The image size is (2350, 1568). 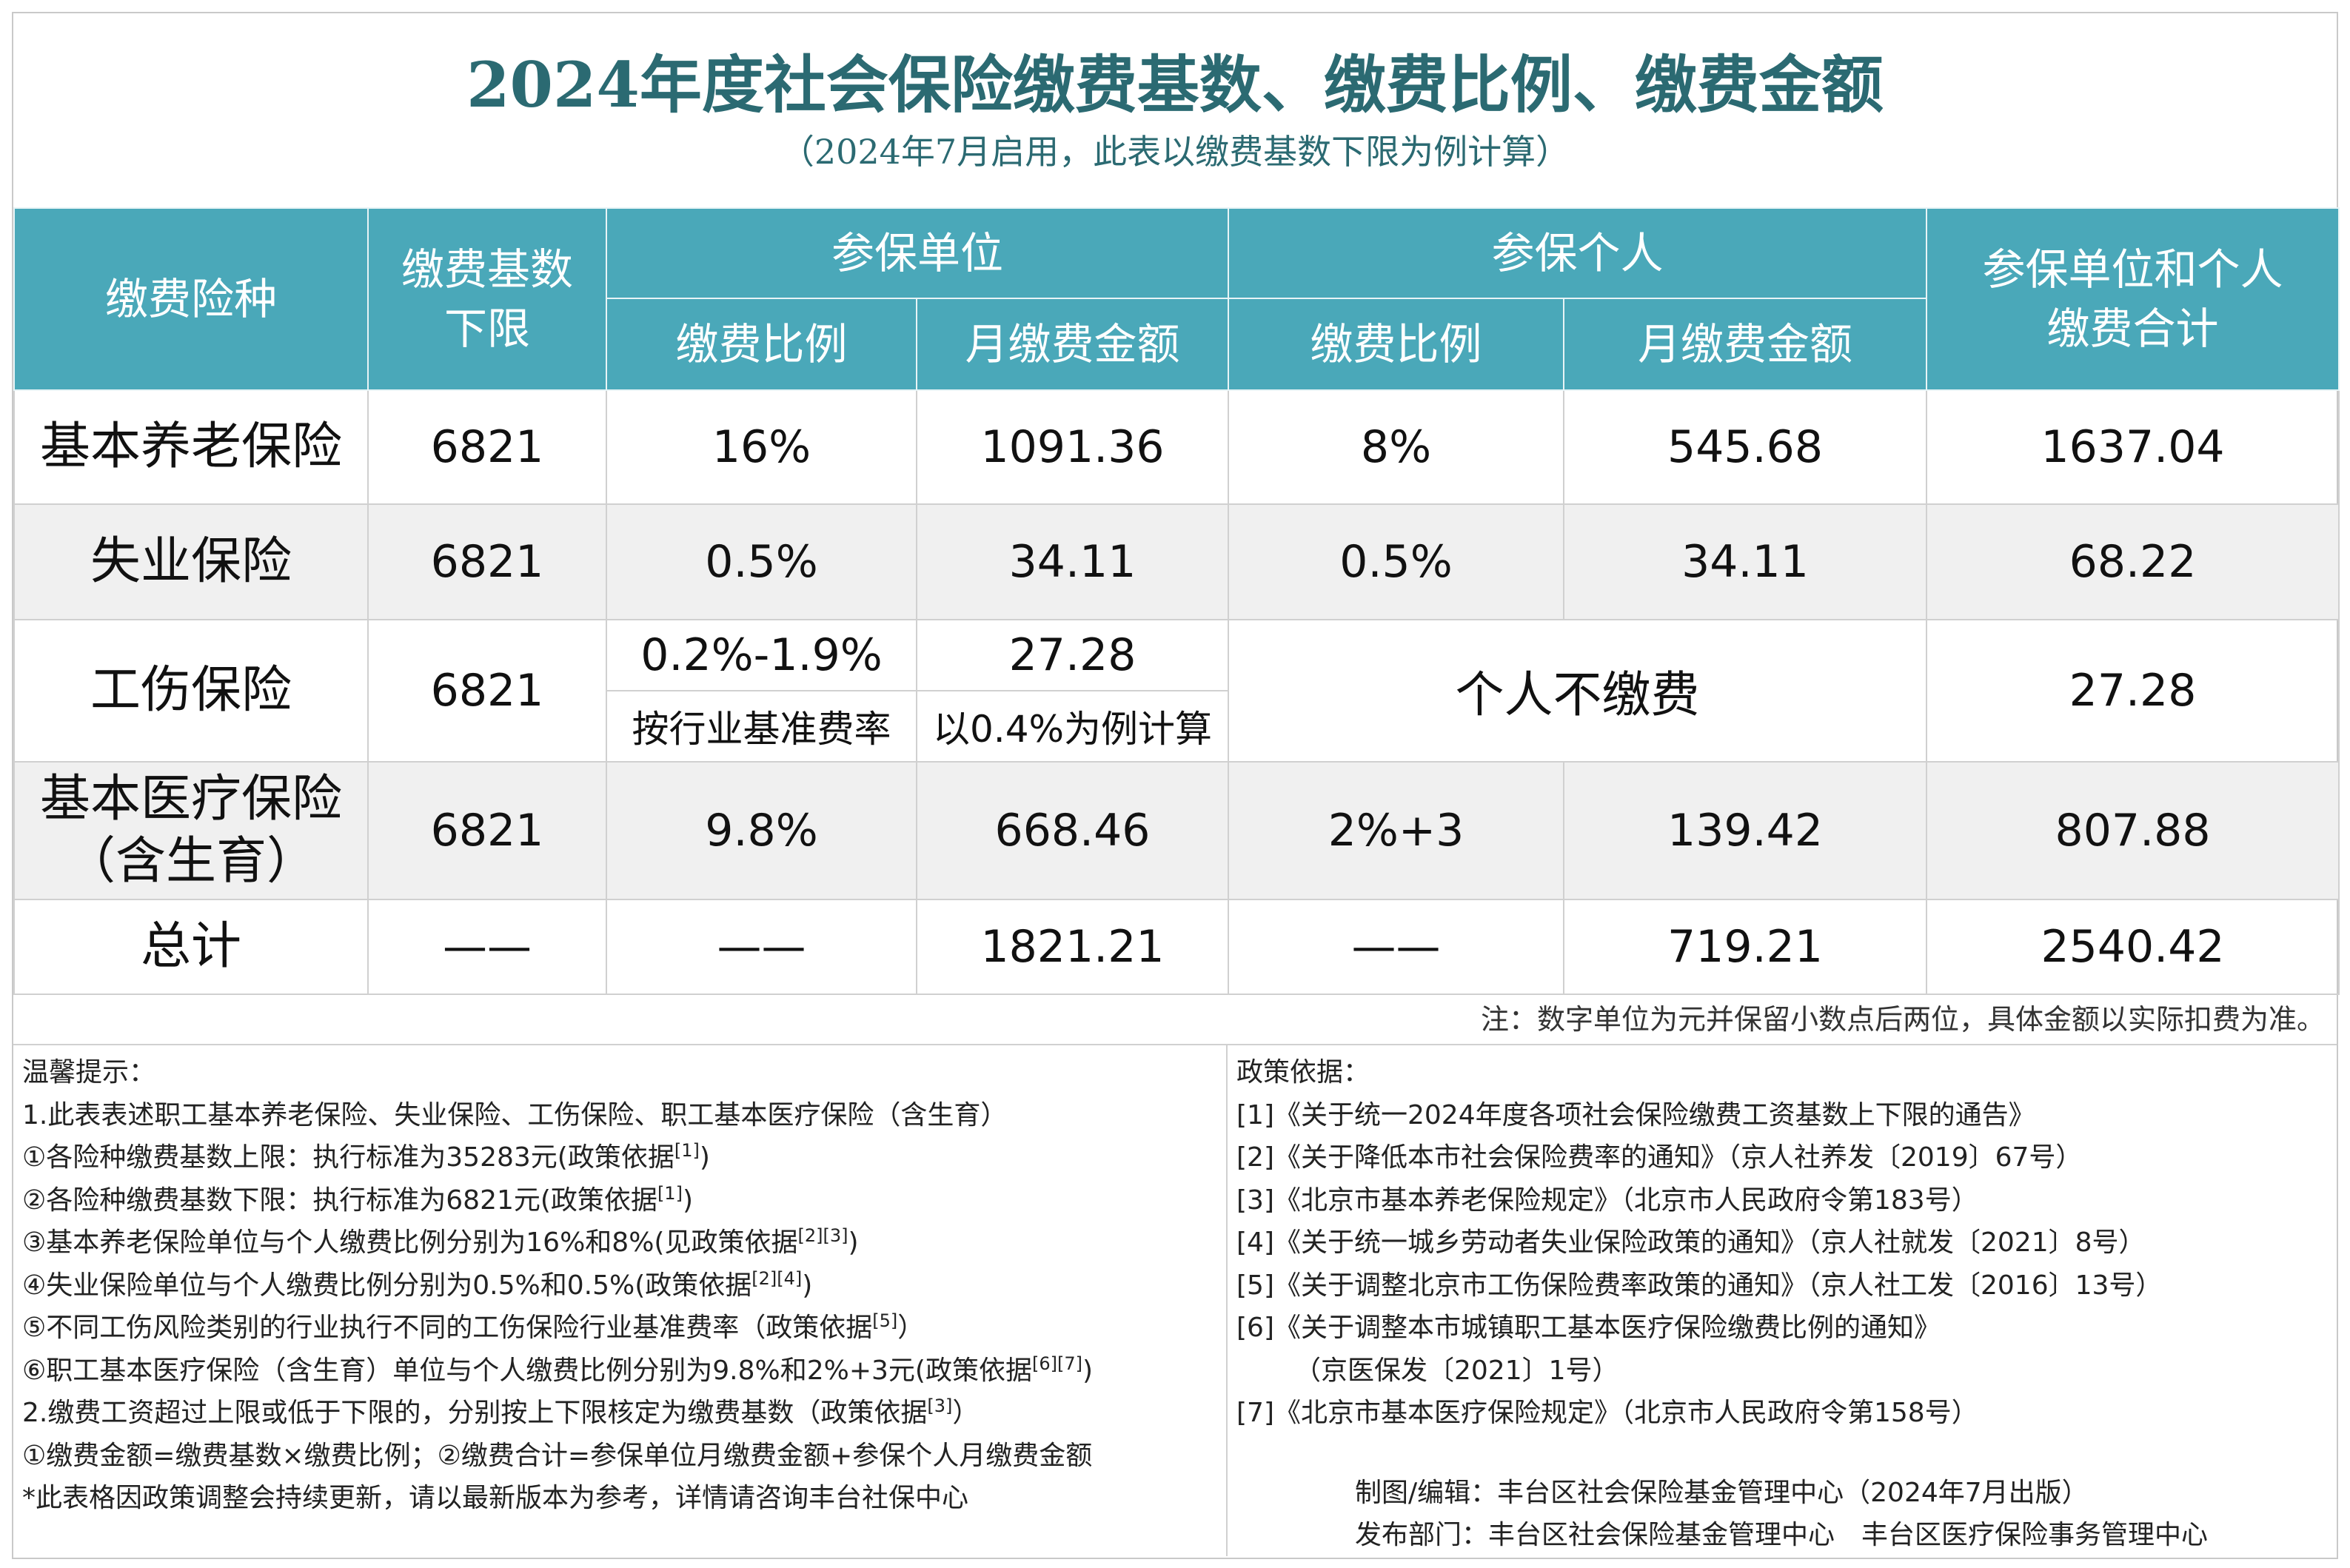 What do you see at coordinates (822, 1235) in the screenshot?
I see `citation: [2][3]` at bounding box center [822, 1235].